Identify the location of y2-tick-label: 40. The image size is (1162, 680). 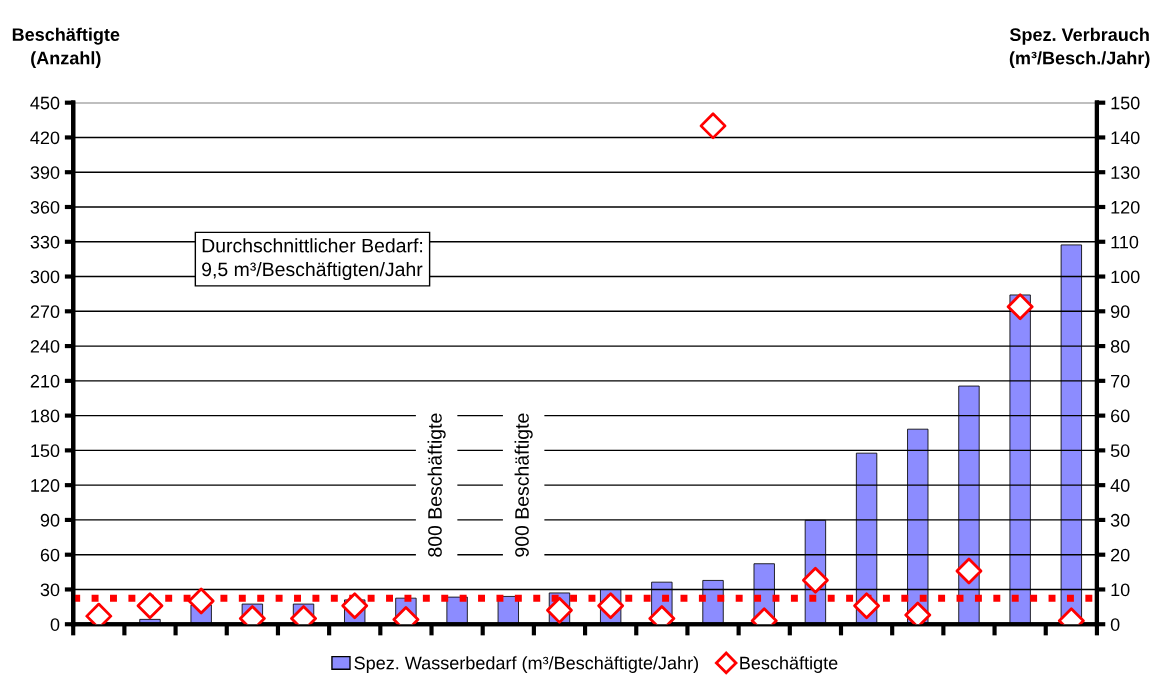
(1120, 485).